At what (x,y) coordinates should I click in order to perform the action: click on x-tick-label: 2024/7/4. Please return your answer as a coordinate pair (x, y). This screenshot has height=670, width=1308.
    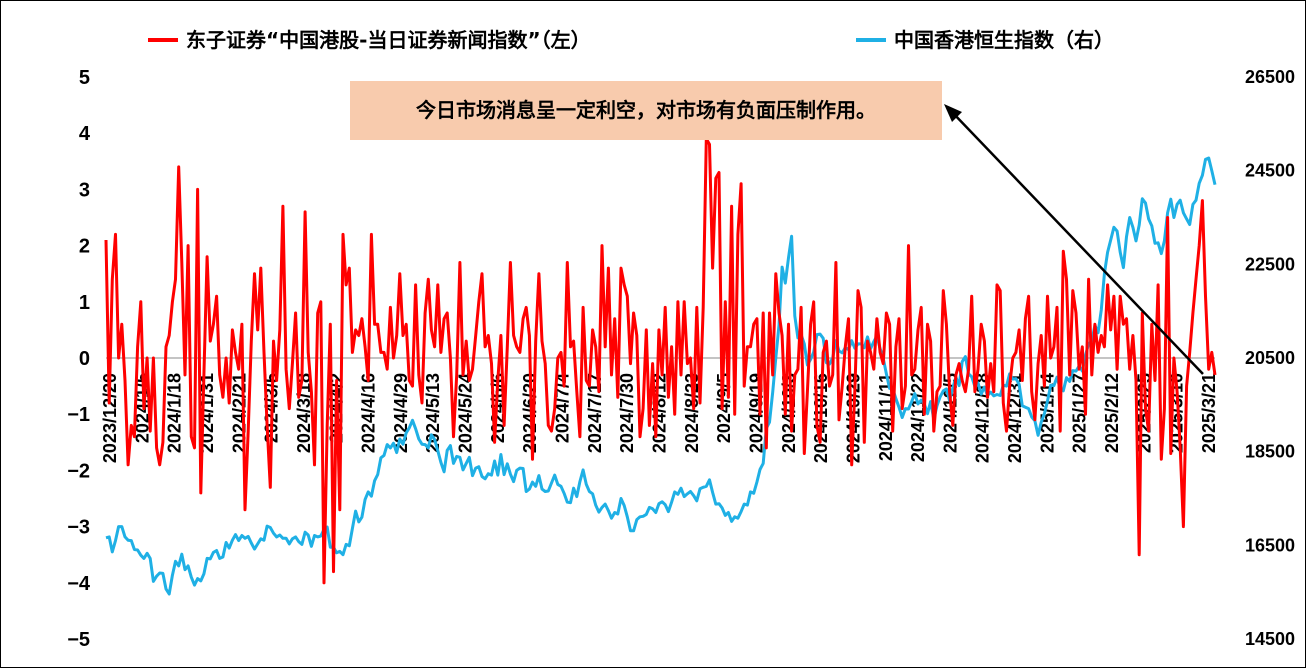
    Looking at the image, I should click on (563, 408).